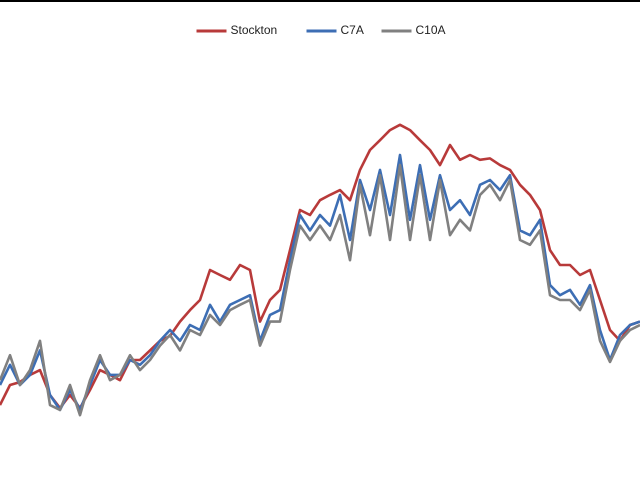 The height and width of the screenshot is (480, 640). Describe the element at coordinates (254, 30) in the screenshot. I see `legend-label: Stockton` at that location.